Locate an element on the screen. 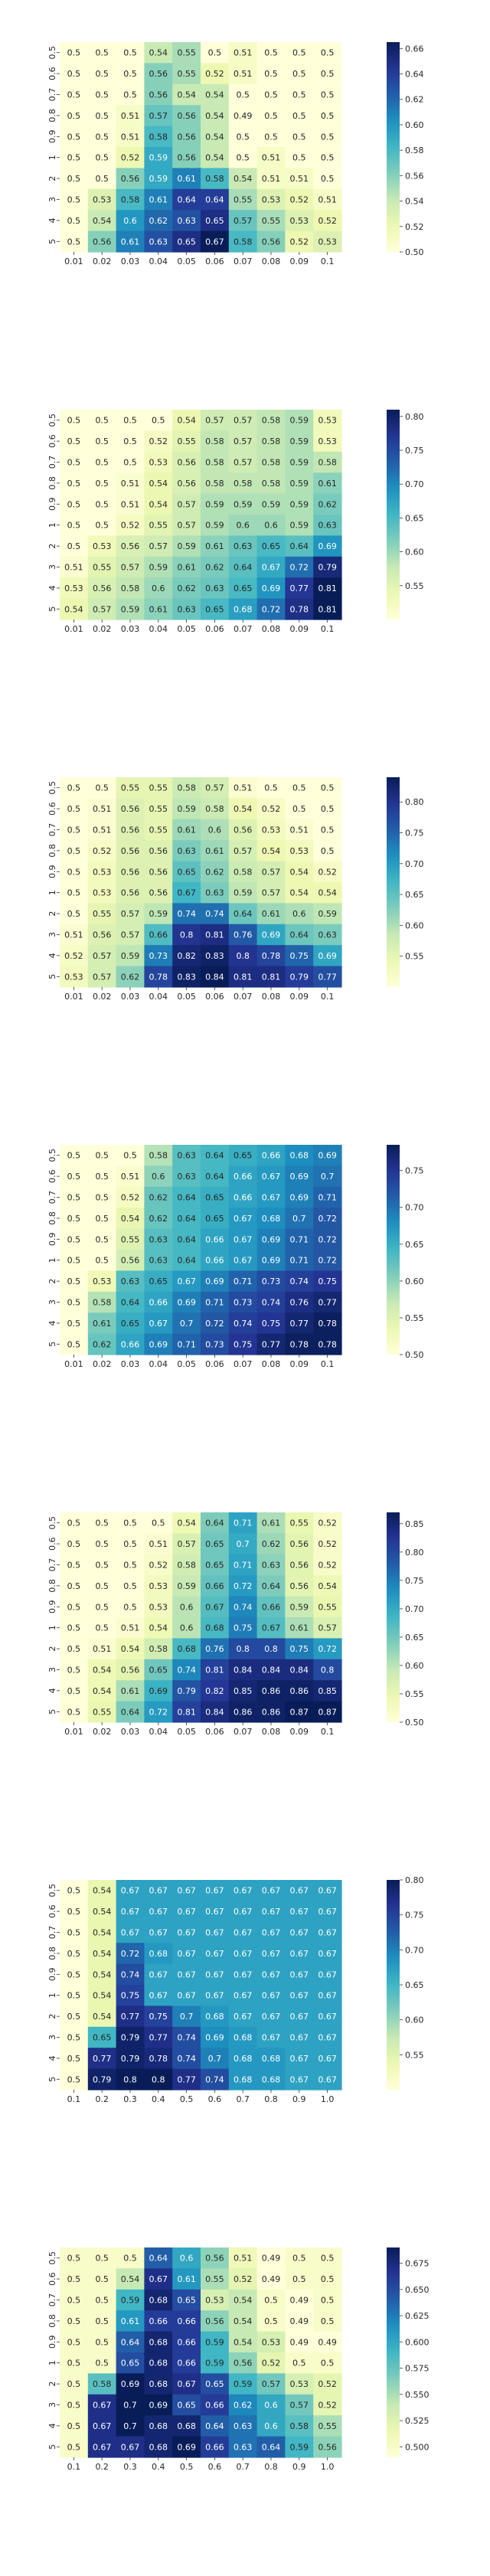 This screenshot has height=2576, width=490. y-tick-label: 3 is located at coordinates (52, 2037).